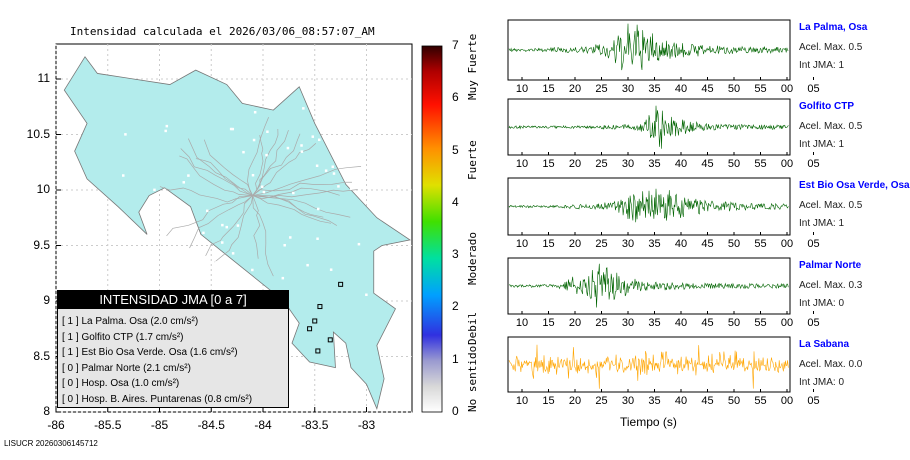  Describe the element at coordinates (315, 425) in the screenshot. I see `lon-tick-label: -83.5` at that location.